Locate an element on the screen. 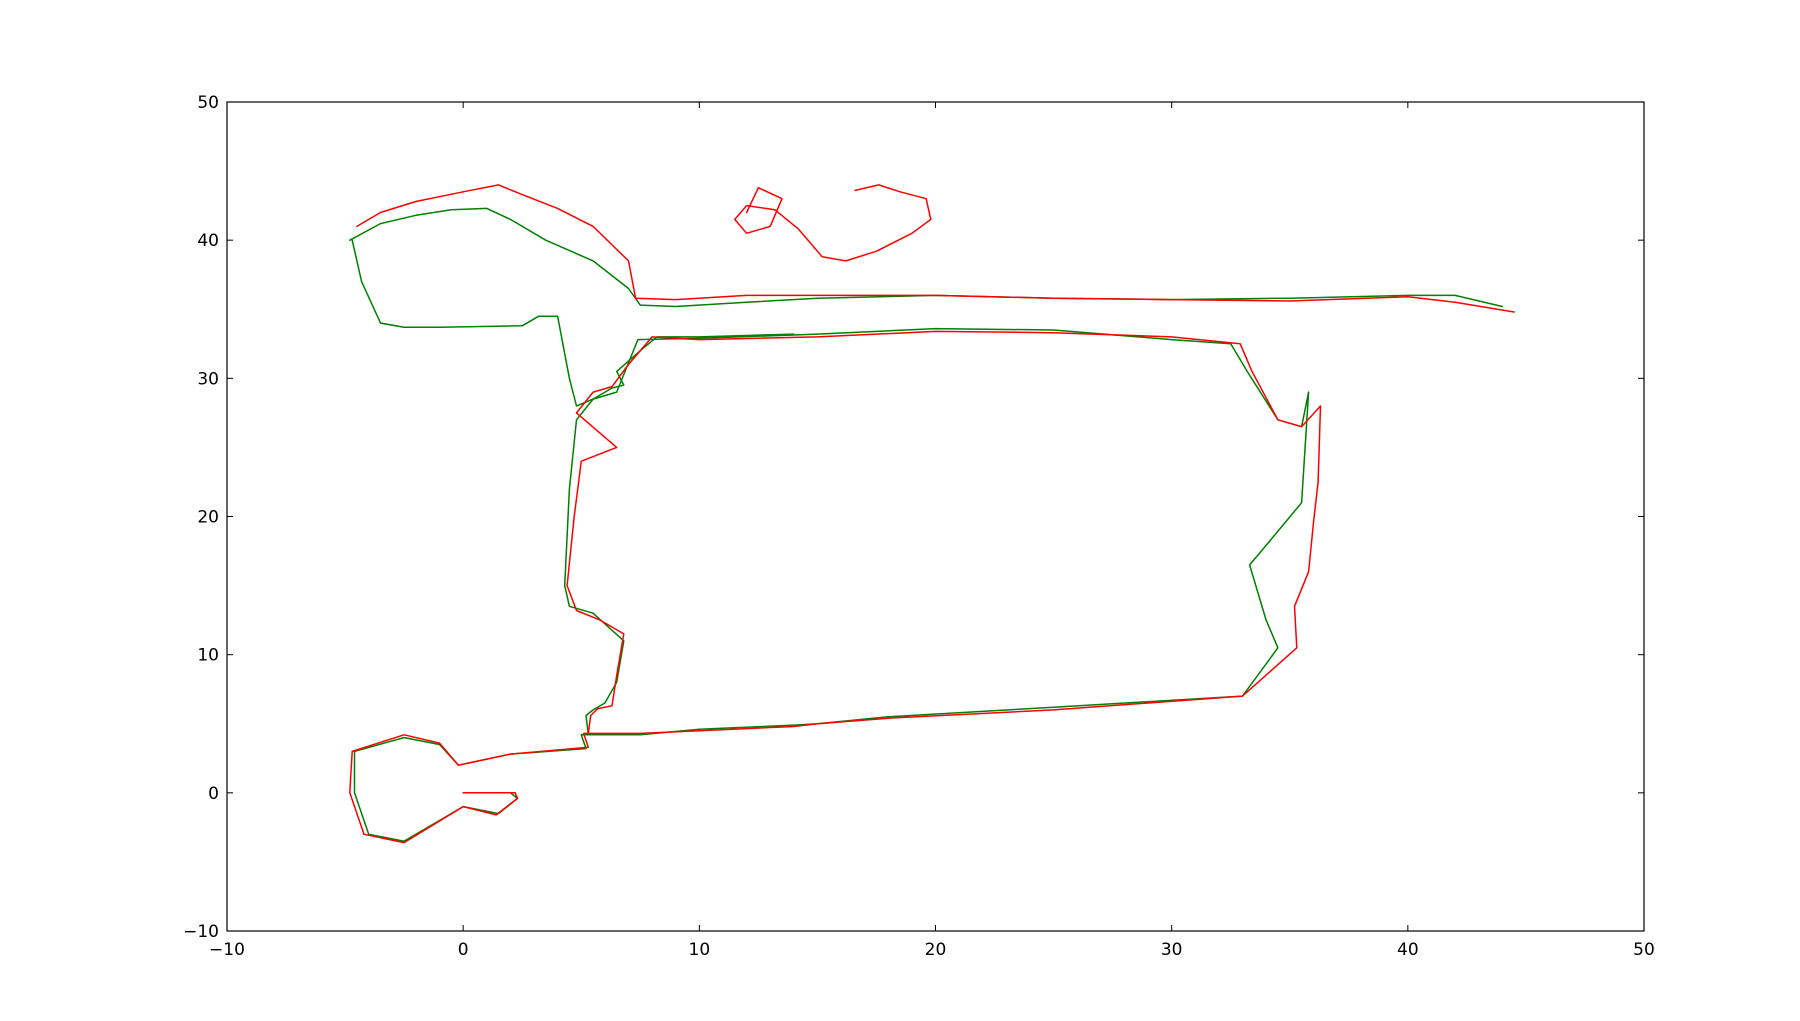 This screenshot has height=1021, width=1800. x-tick-label: 50 is located at coordinates (1644, 950).